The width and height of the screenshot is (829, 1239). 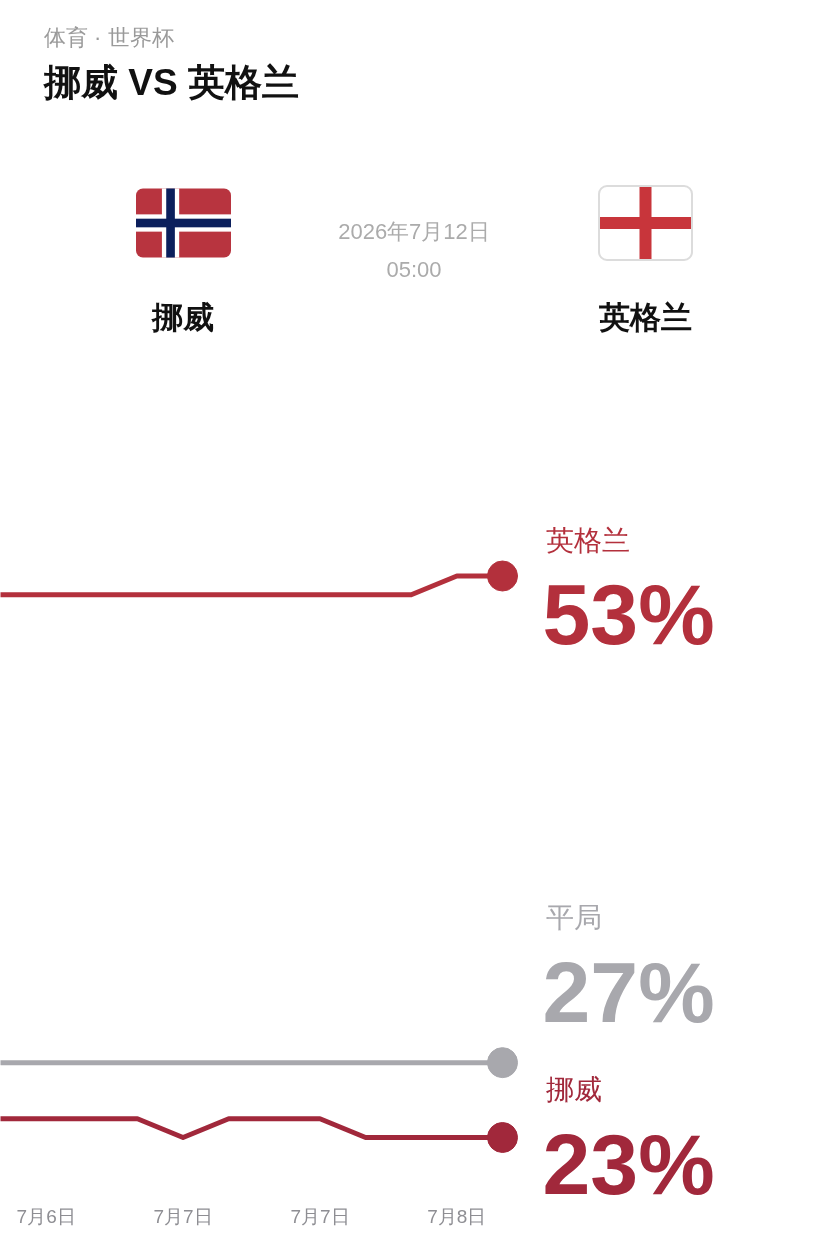 I want to click on data-label: 27%, so click(x=628, y=991).